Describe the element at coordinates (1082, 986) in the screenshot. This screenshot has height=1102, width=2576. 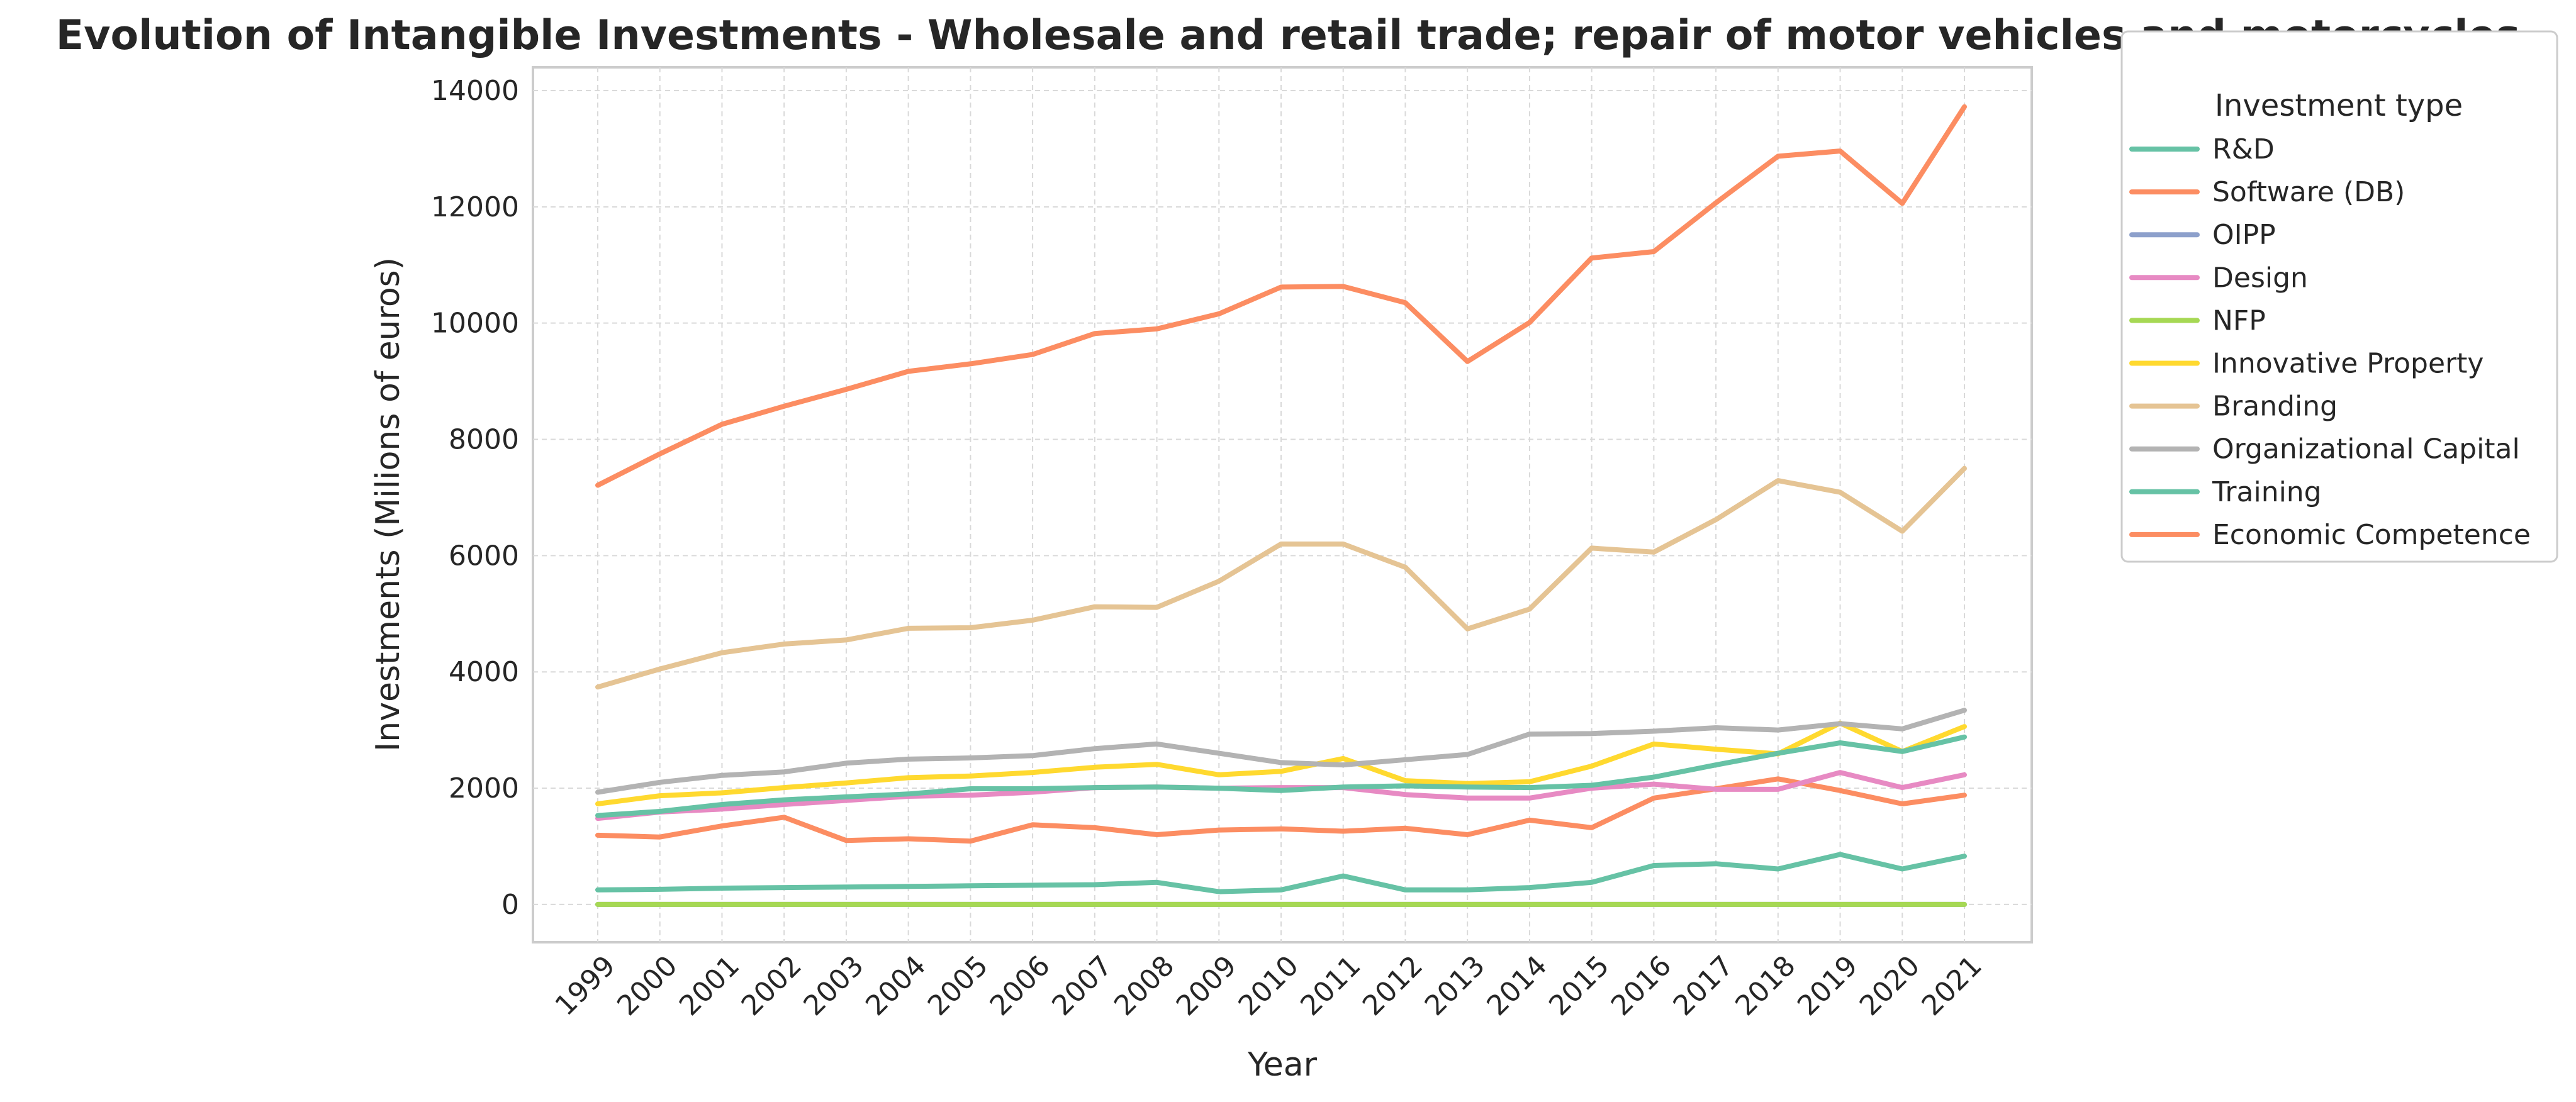
I see `x-tick-label: 2007` at that location.